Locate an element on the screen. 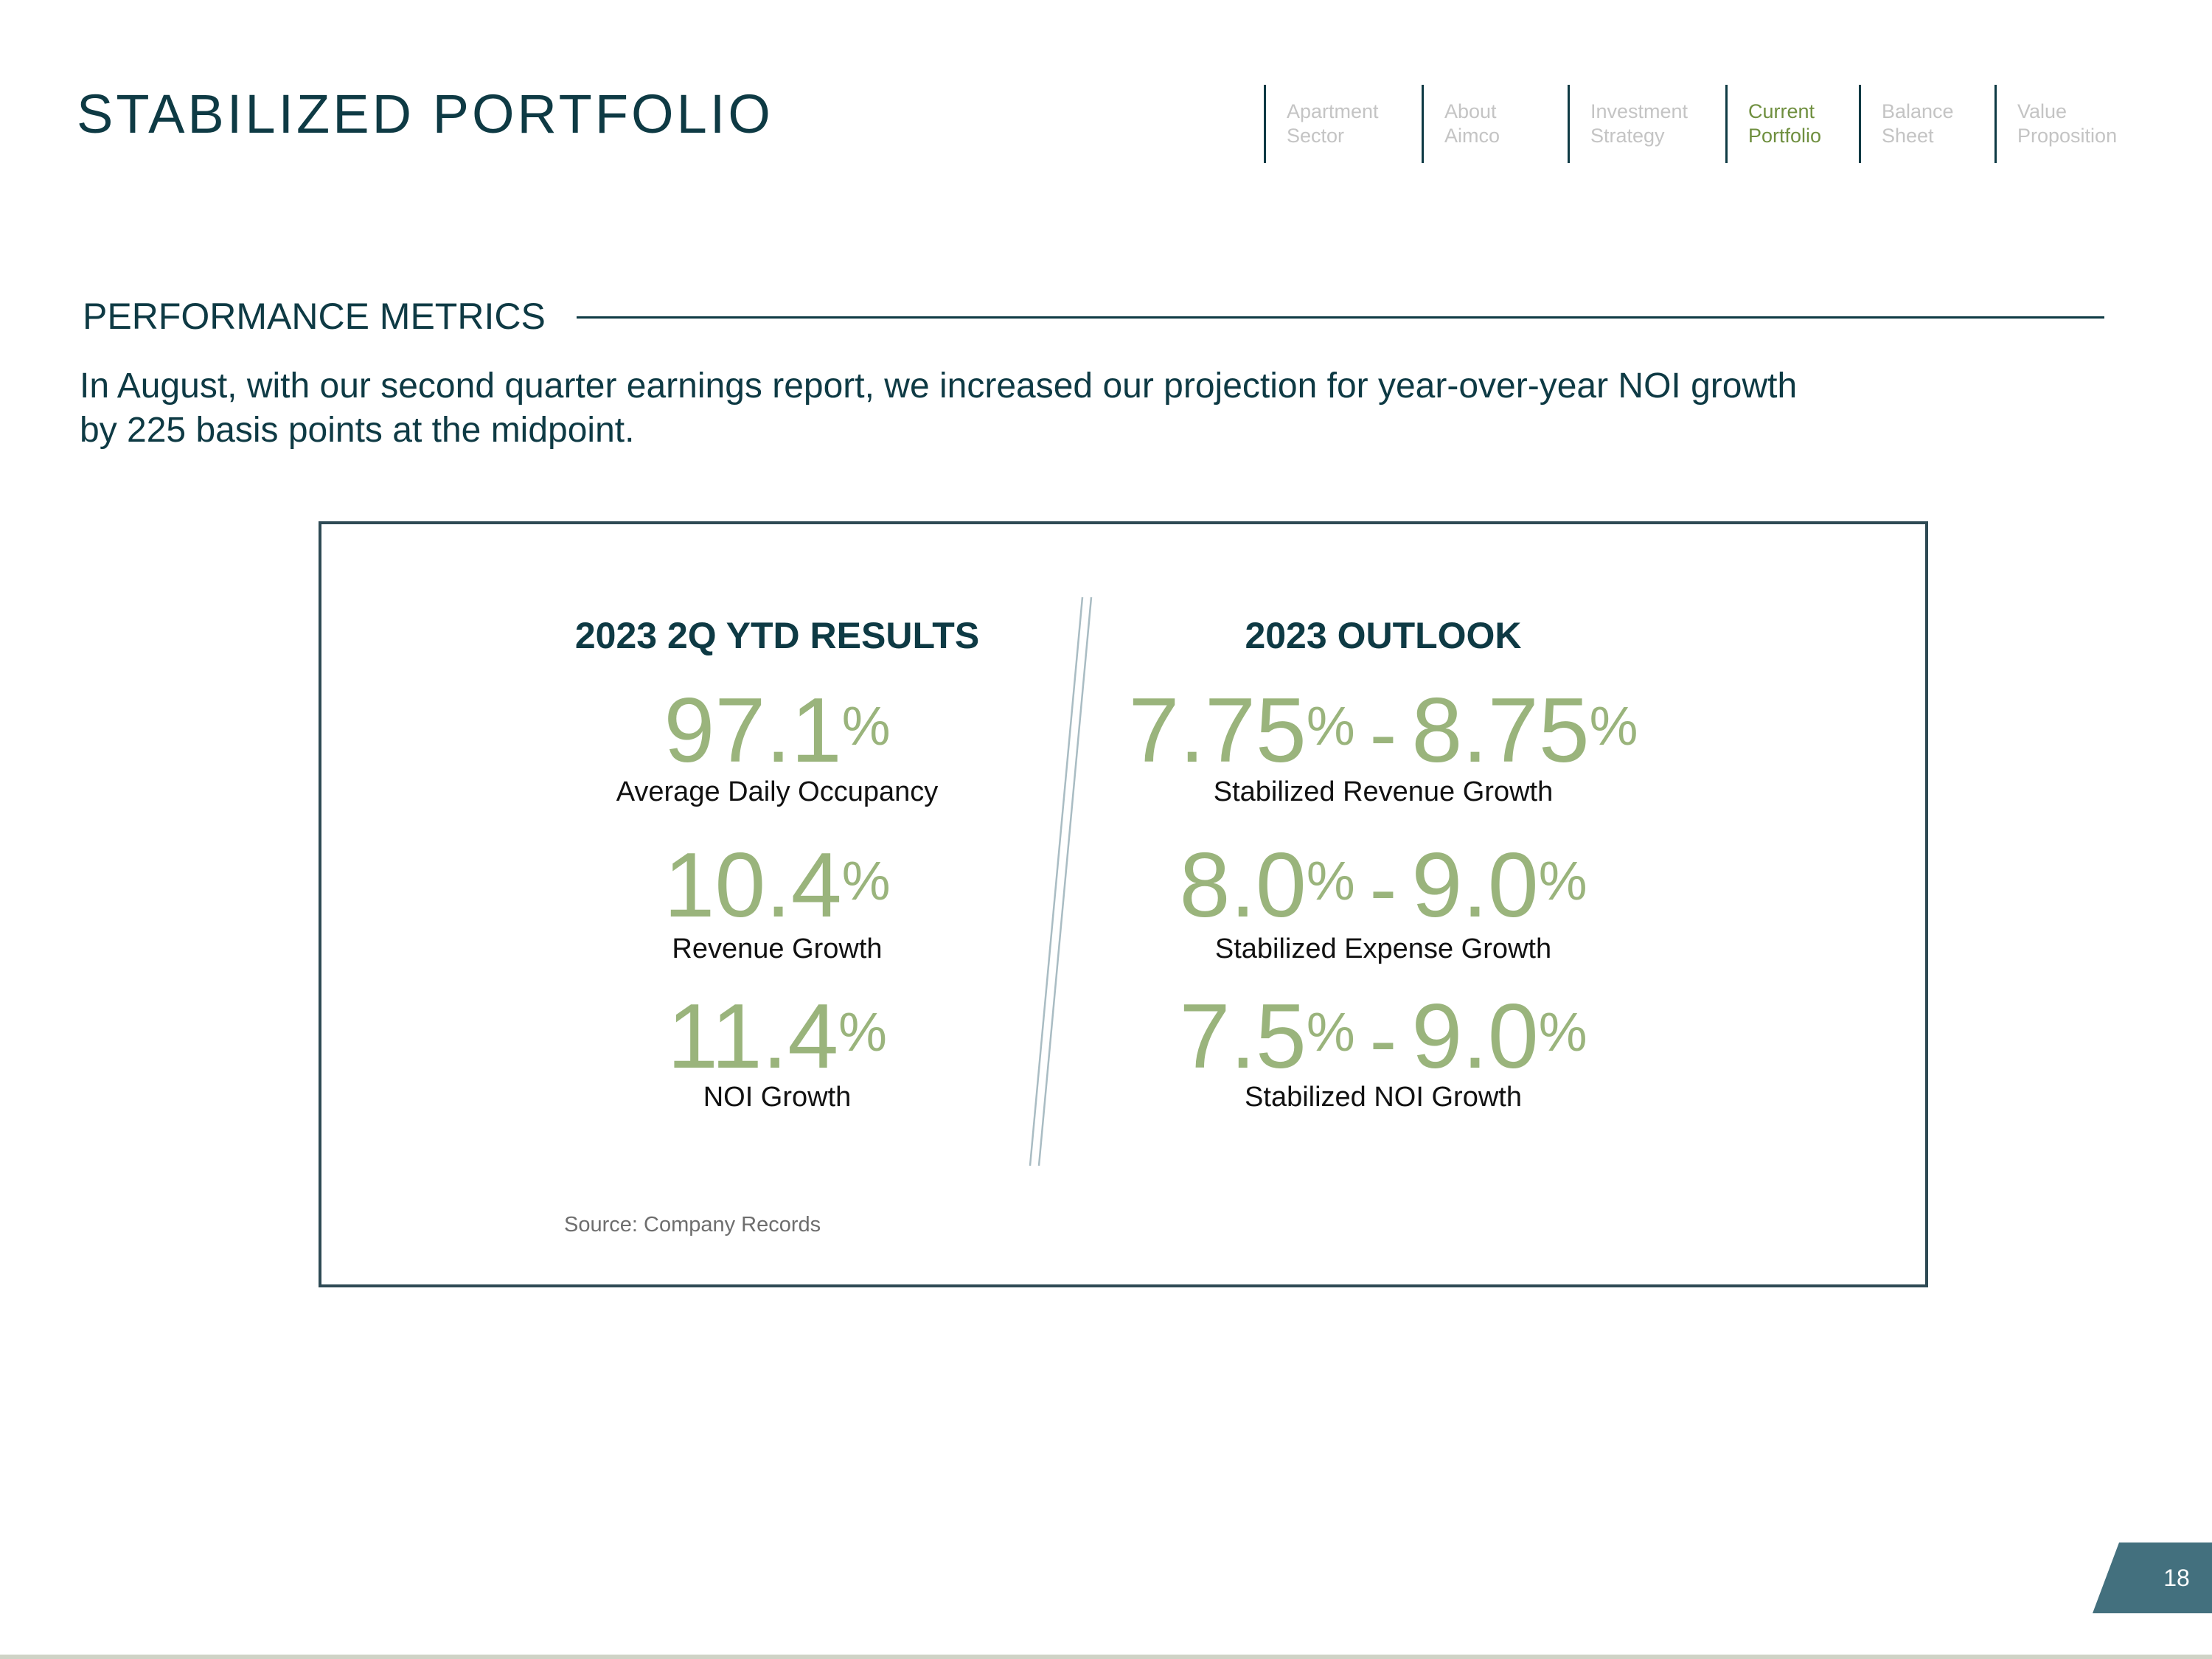  column-divider is located at coordinates (1061, 881).